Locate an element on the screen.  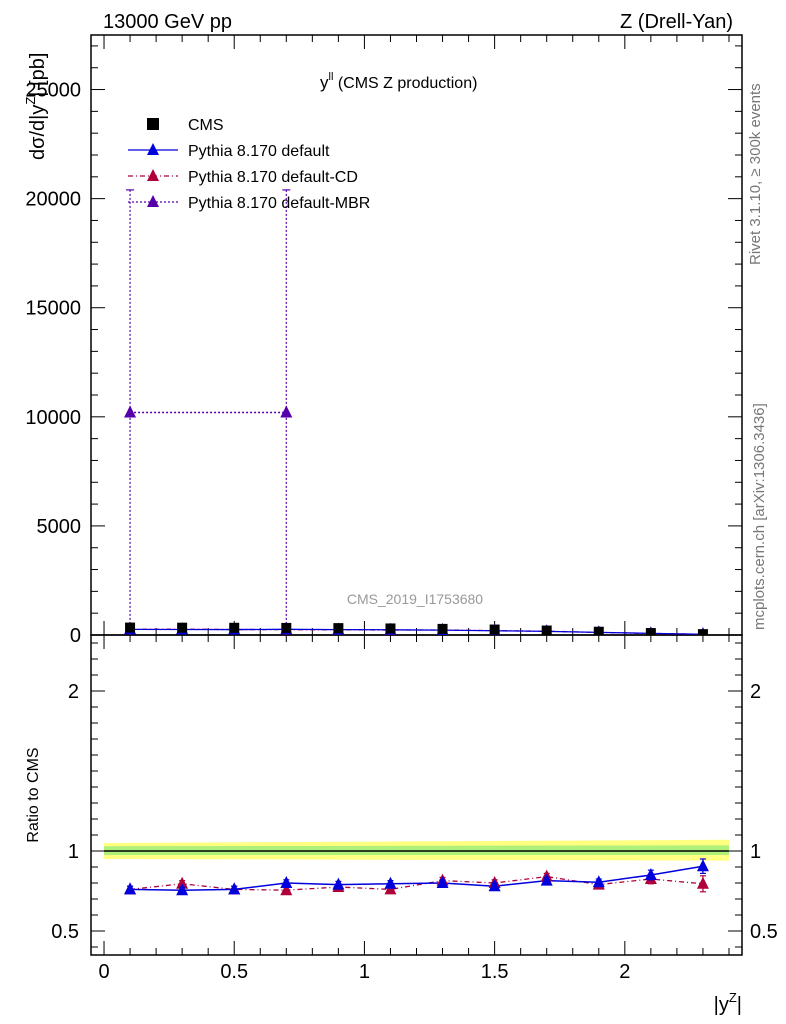
y-tick-label: 10000 is located at coordinates (53, 418).